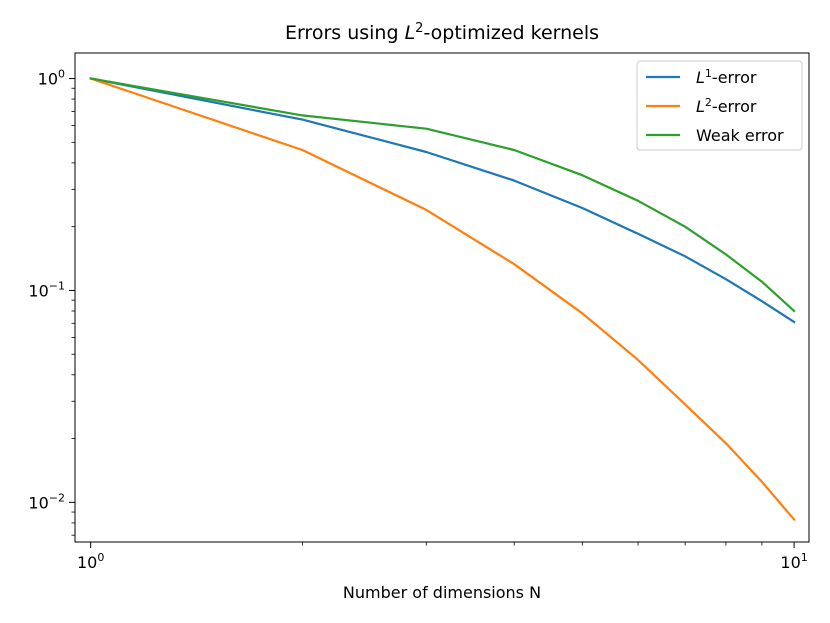 The height and width of the screenshot is (623, 830). Describe the element at coordinates (726, 106) in the screenshot. I see `legend-label-2: L2-error` at that location.